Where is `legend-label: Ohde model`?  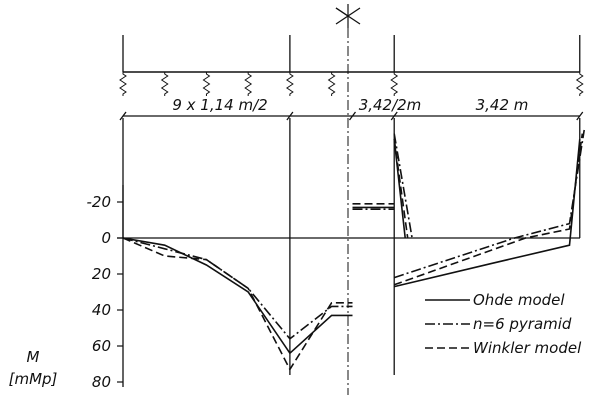
legend-label: Ohde model is located at coordinates (519, 300).